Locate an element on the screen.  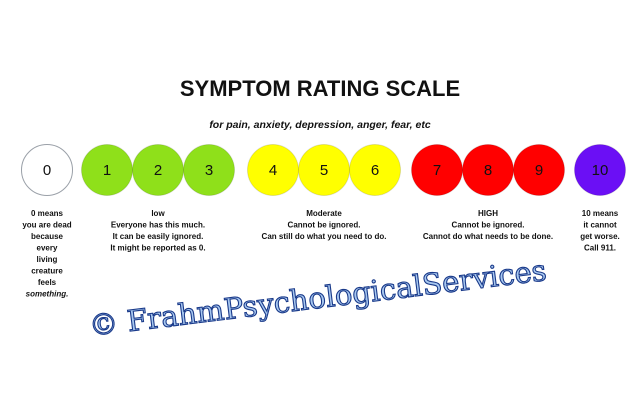
description-line: something. is located at coordinates (47, 294).